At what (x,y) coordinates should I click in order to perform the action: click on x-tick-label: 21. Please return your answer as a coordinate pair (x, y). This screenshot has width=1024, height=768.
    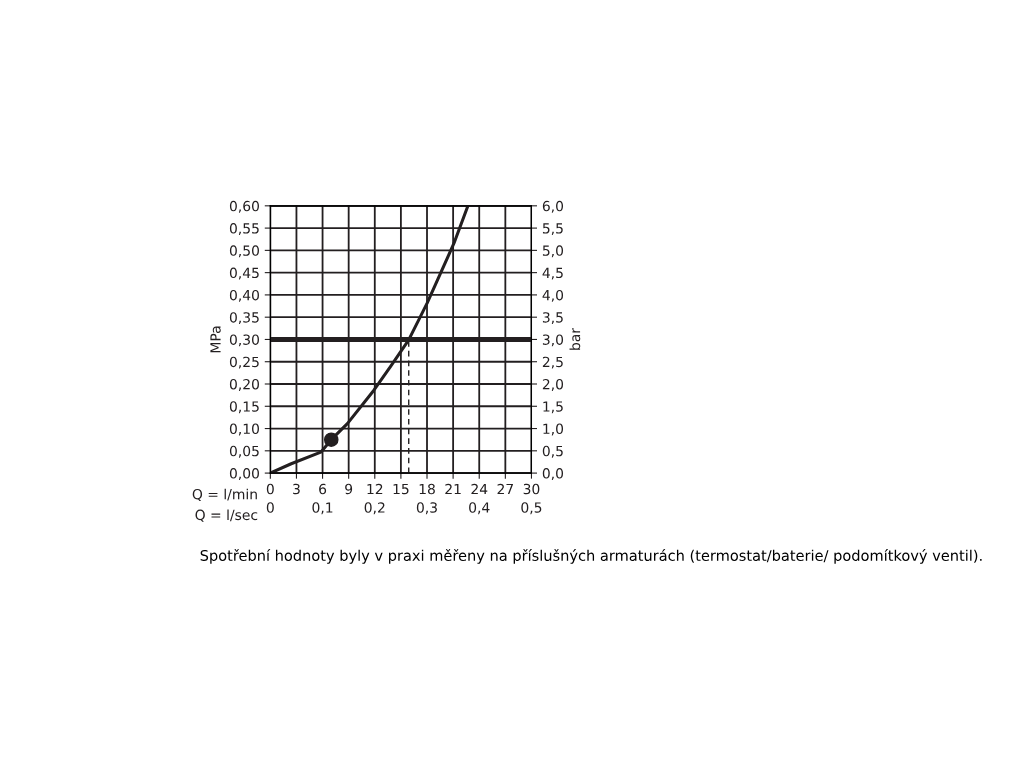
    Looking at the image, I should click on (453, 489).